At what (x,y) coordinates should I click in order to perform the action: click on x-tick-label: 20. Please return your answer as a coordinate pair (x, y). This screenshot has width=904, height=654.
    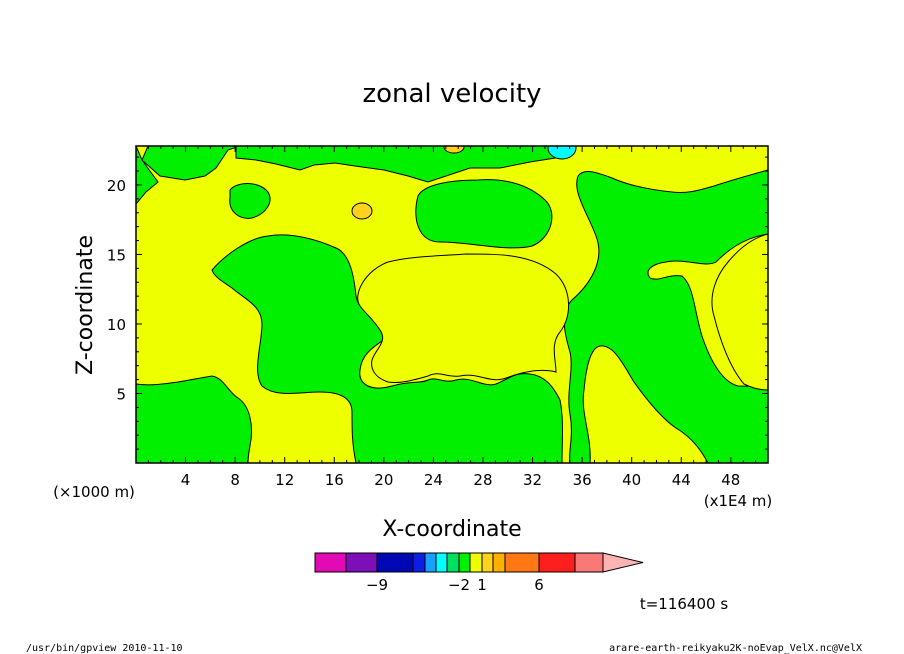
    Looking at the image, I should click on (383, 480).